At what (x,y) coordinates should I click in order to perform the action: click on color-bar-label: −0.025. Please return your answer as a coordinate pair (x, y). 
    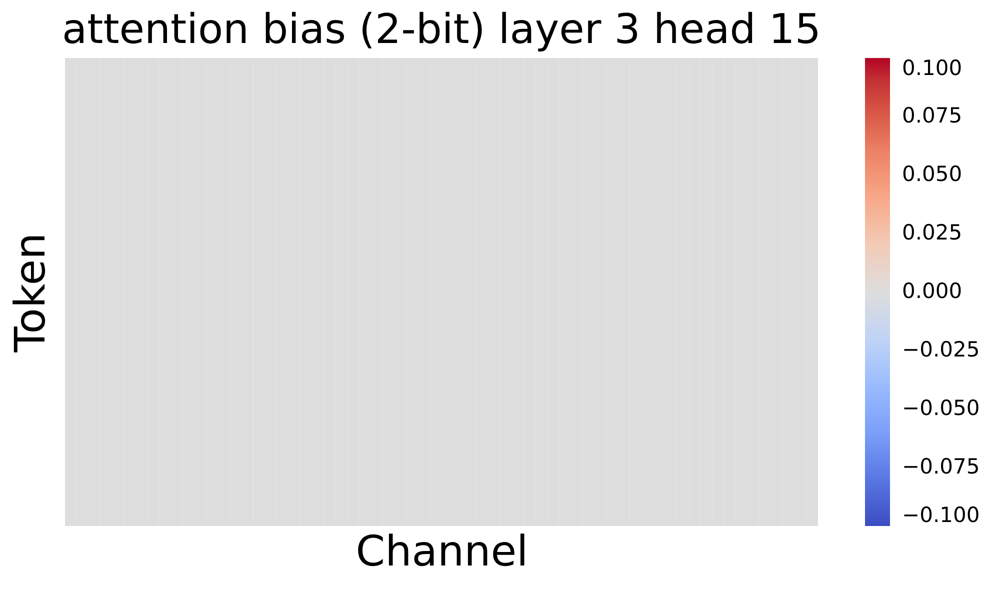
    Looking at the image, I should click on (941, 350).